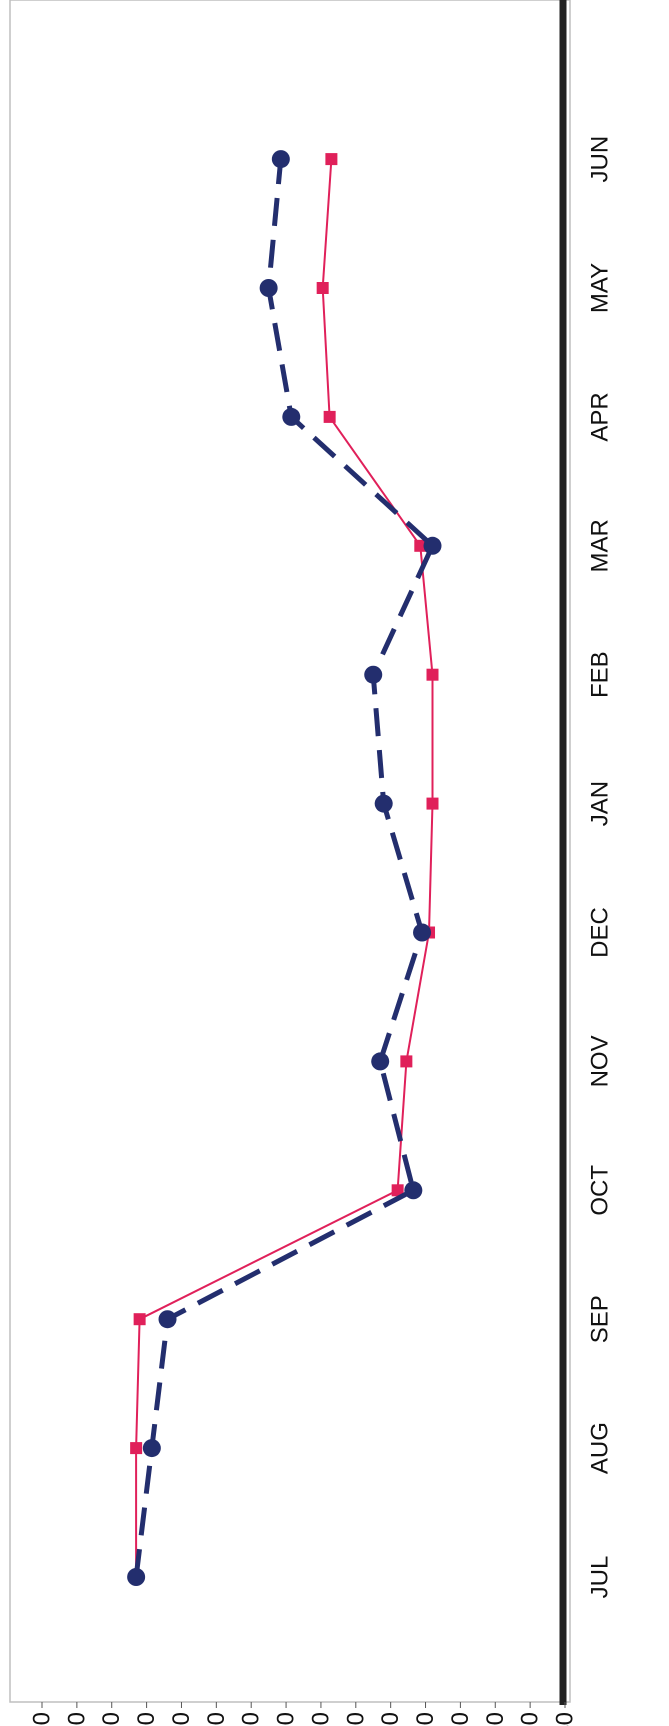 This screenshot has height=1726, width=669. What do you see at coordinates (600, 1577) in the screenshot?
I see `x-tick-label: JUL` at bounding box center [600, 1577].